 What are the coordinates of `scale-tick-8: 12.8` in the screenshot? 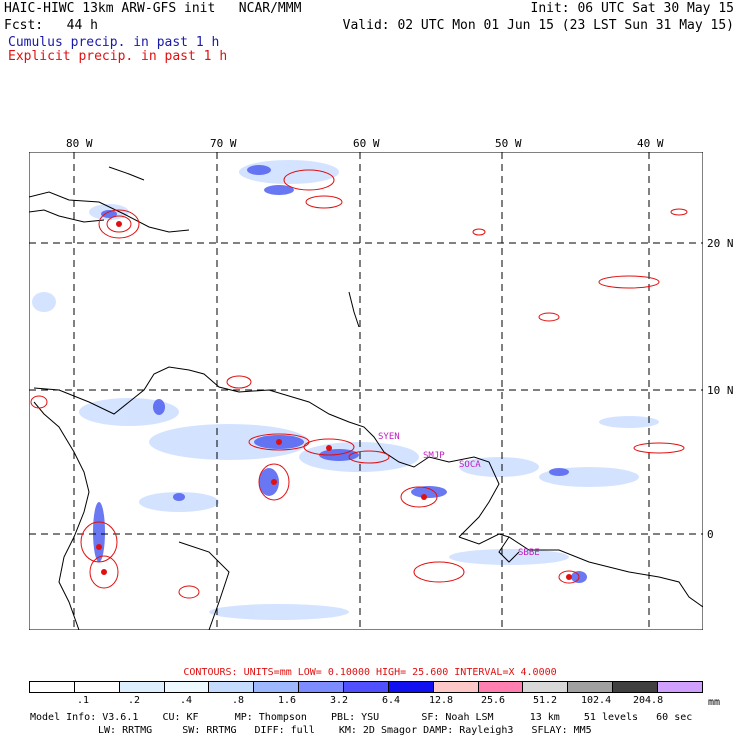 It's located at (441, 700).